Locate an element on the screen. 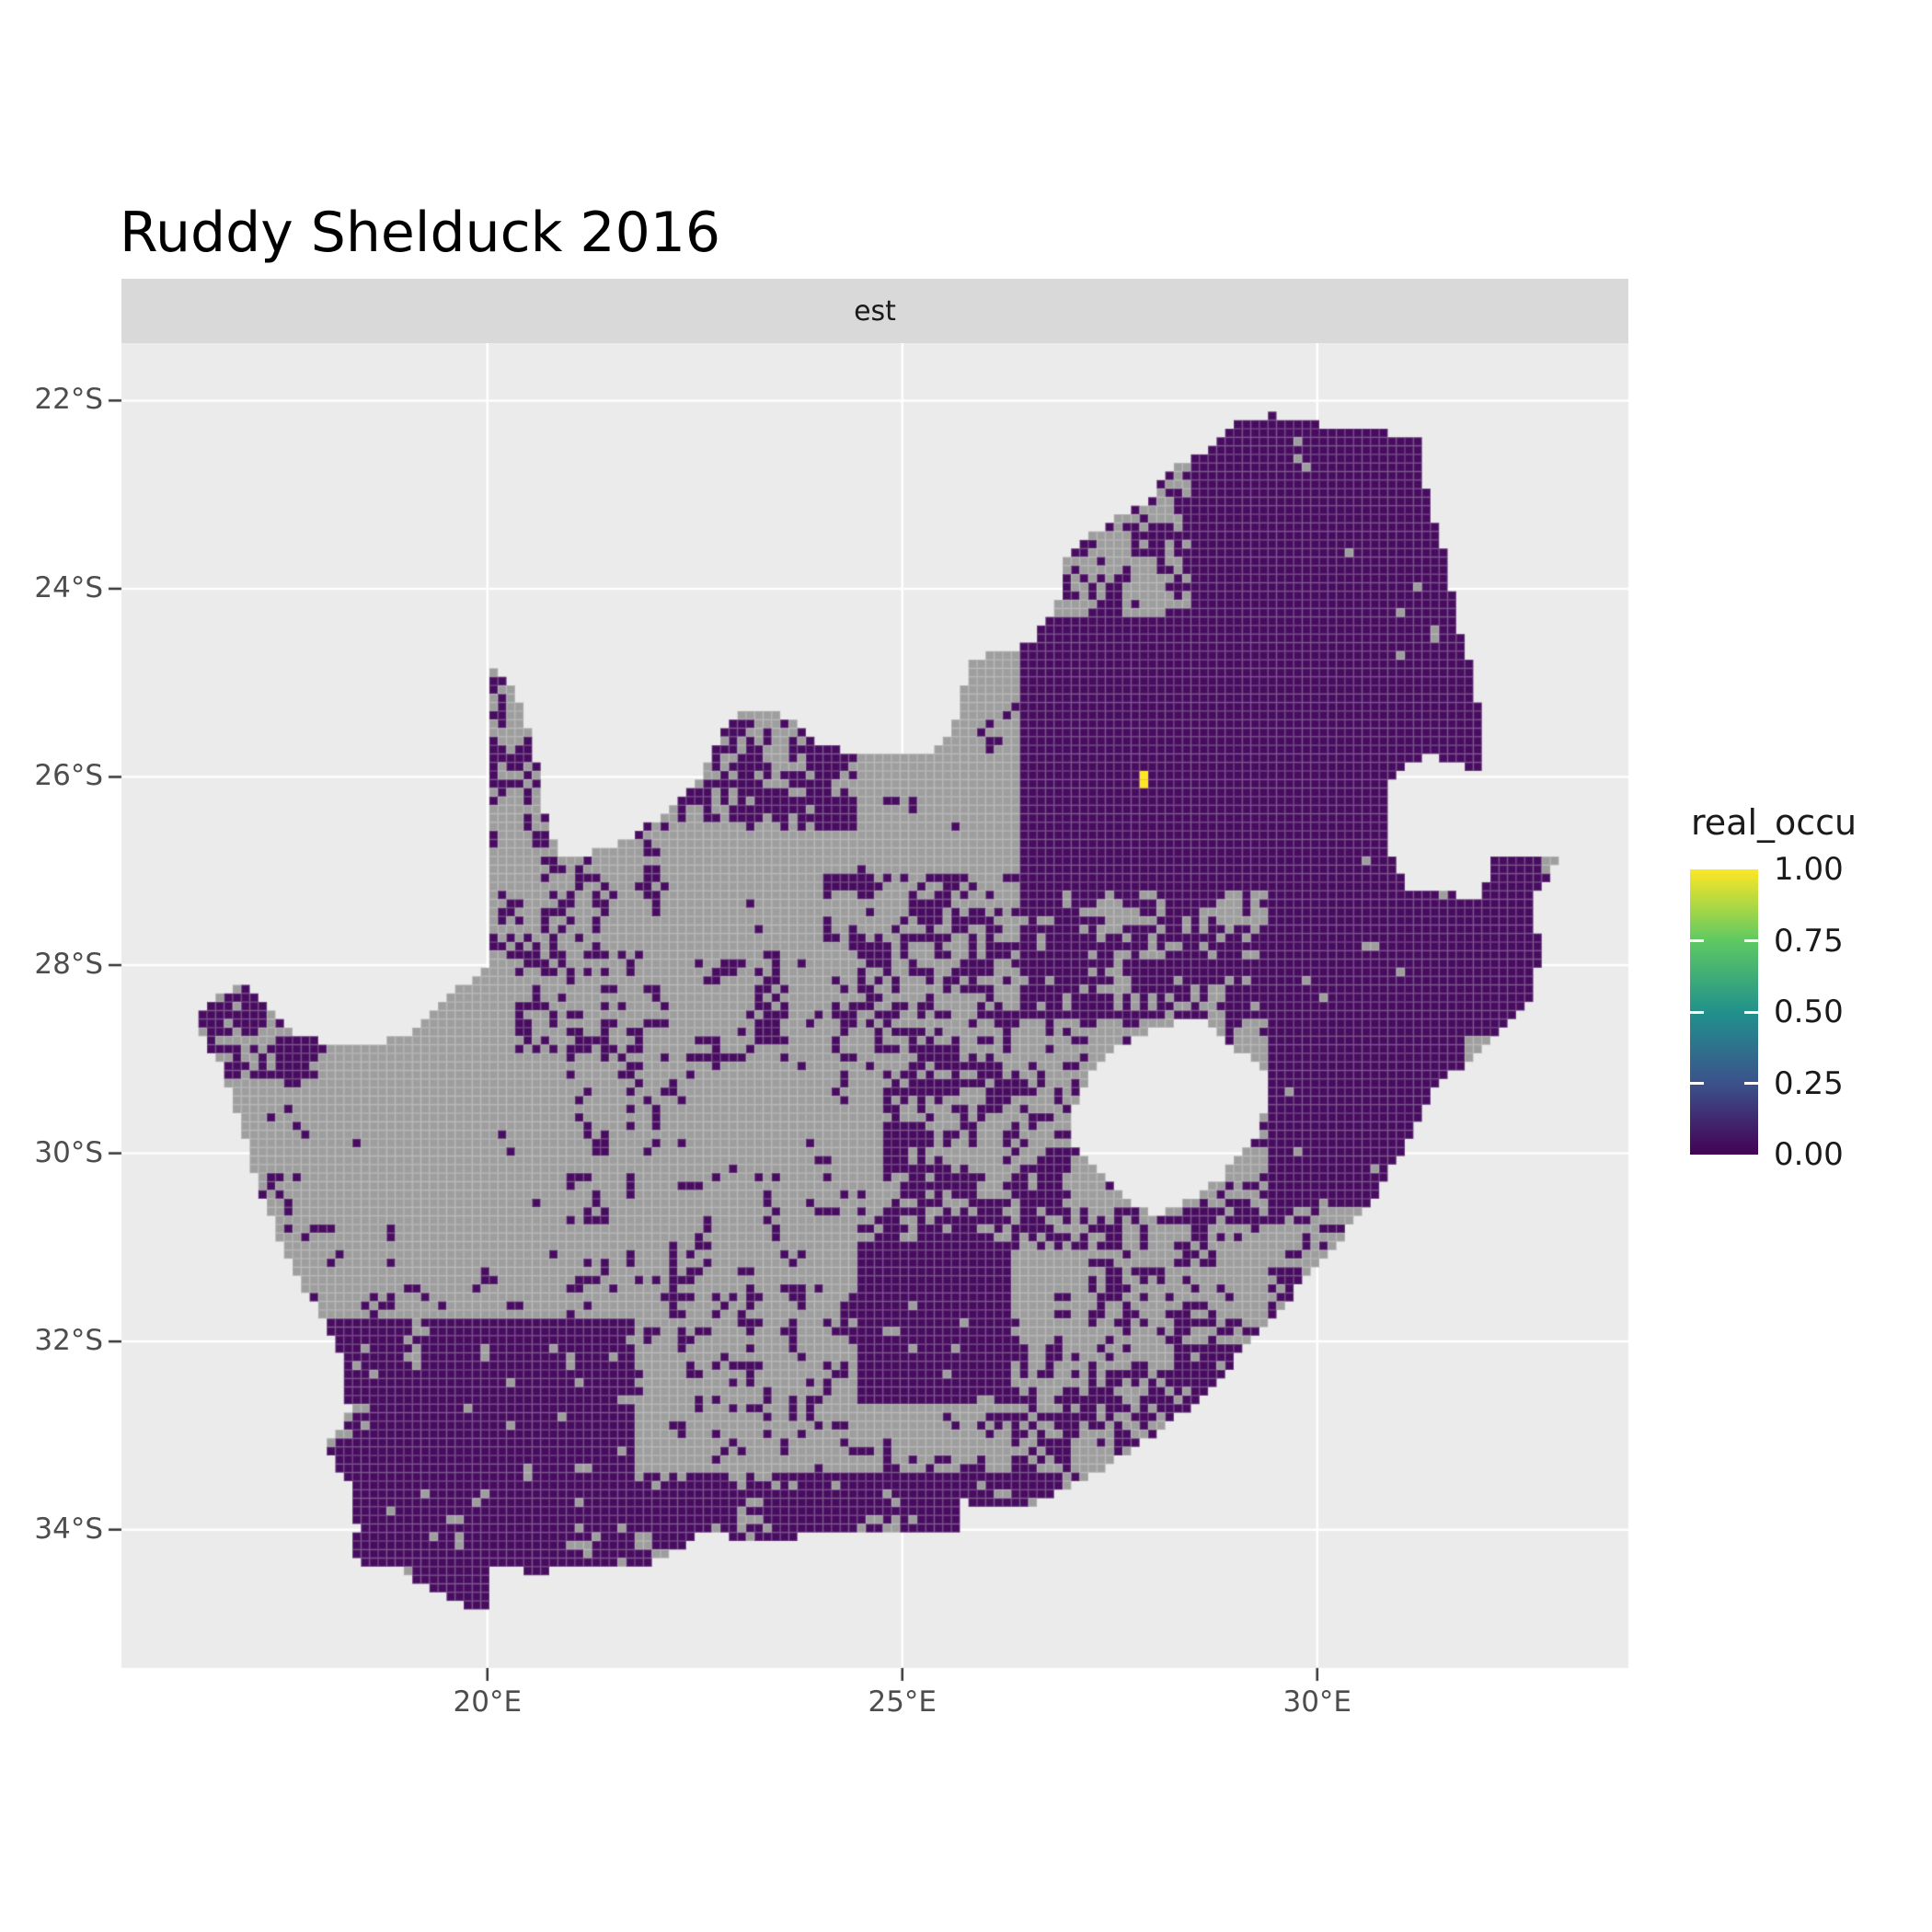 The width and height of the screenshot is (1932, 1932). y-tick-label: 22°S is located at coordinates (68, 400).